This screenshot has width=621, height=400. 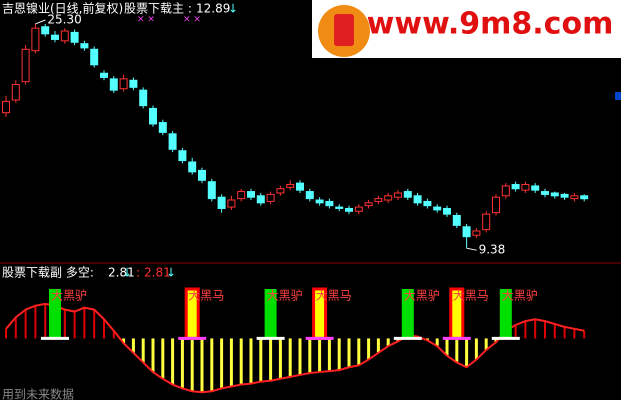 I want to click on sub-value: 2.81, so click(x=121, y=273).